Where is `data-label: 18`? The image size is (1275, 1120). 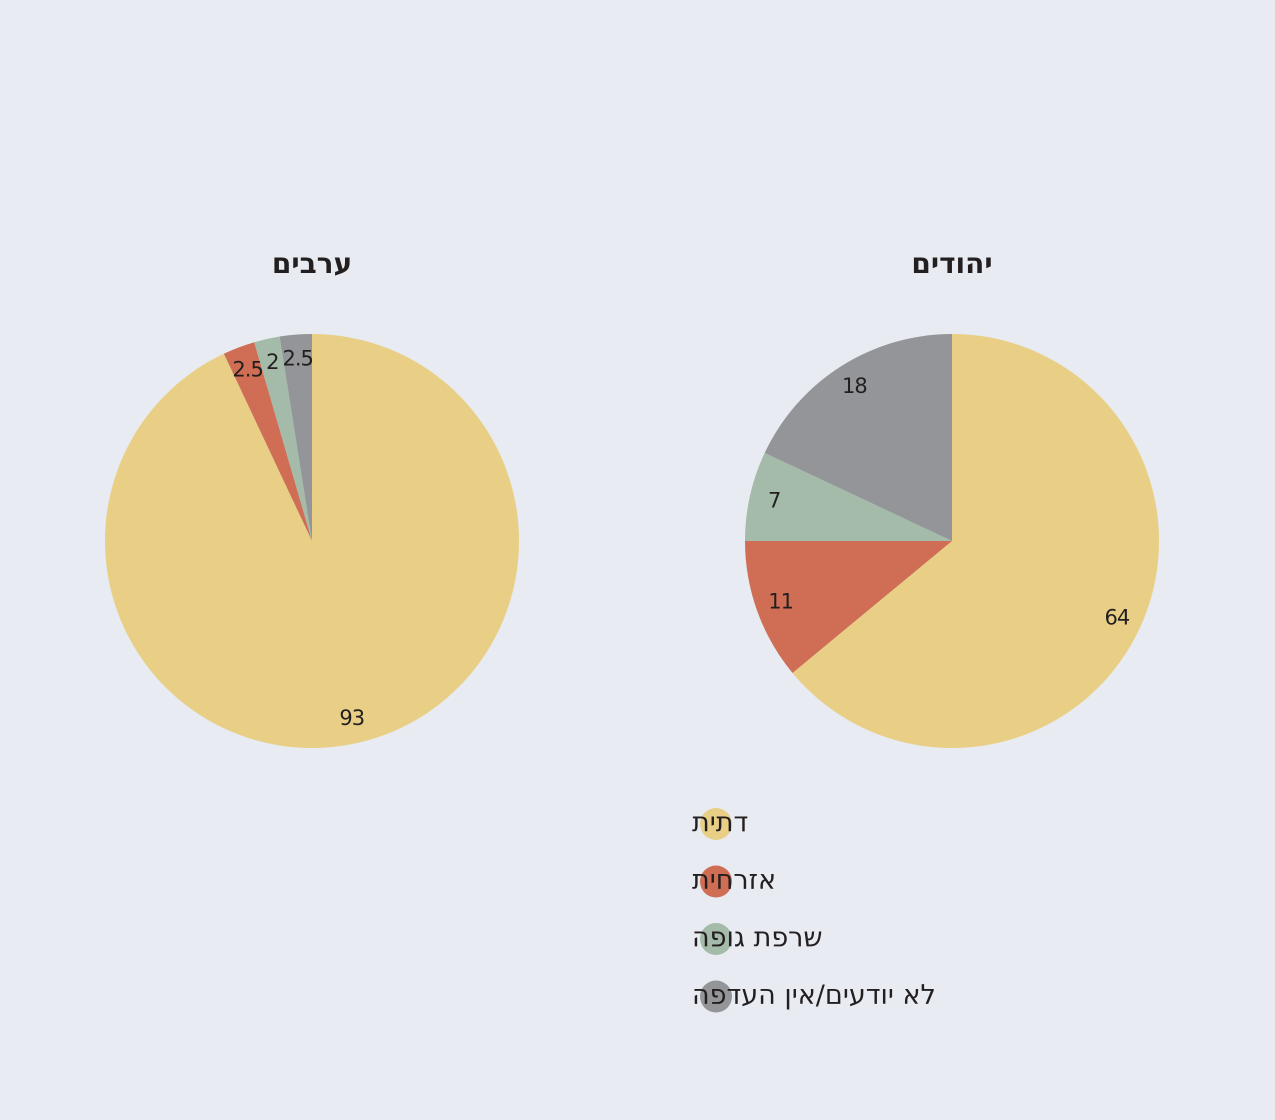
data-label: 18 is located at coordinates (854, 386).